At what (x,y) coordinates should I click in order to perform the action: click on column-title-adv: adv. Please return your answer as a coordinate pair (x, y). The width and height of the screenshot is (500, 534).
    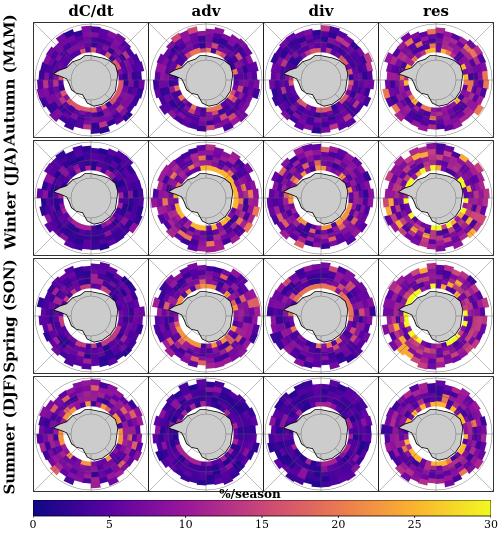
    Looking at the image, I should click on (206, 11).